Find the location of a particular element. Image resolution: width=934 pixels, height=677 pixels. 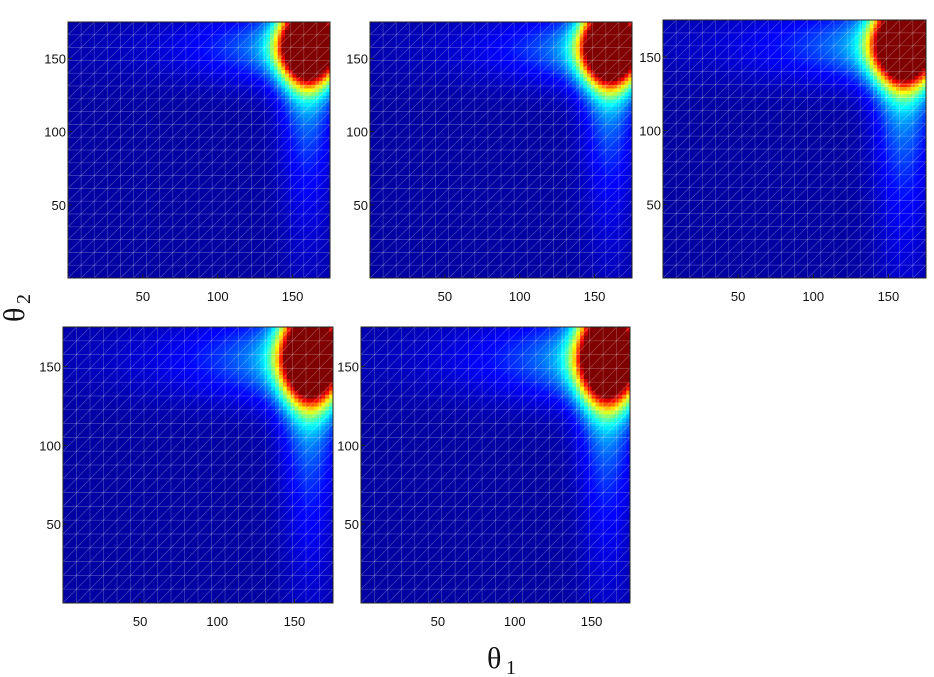

x-axis-label-subscript: 1 is located at coordinates (511, 667).